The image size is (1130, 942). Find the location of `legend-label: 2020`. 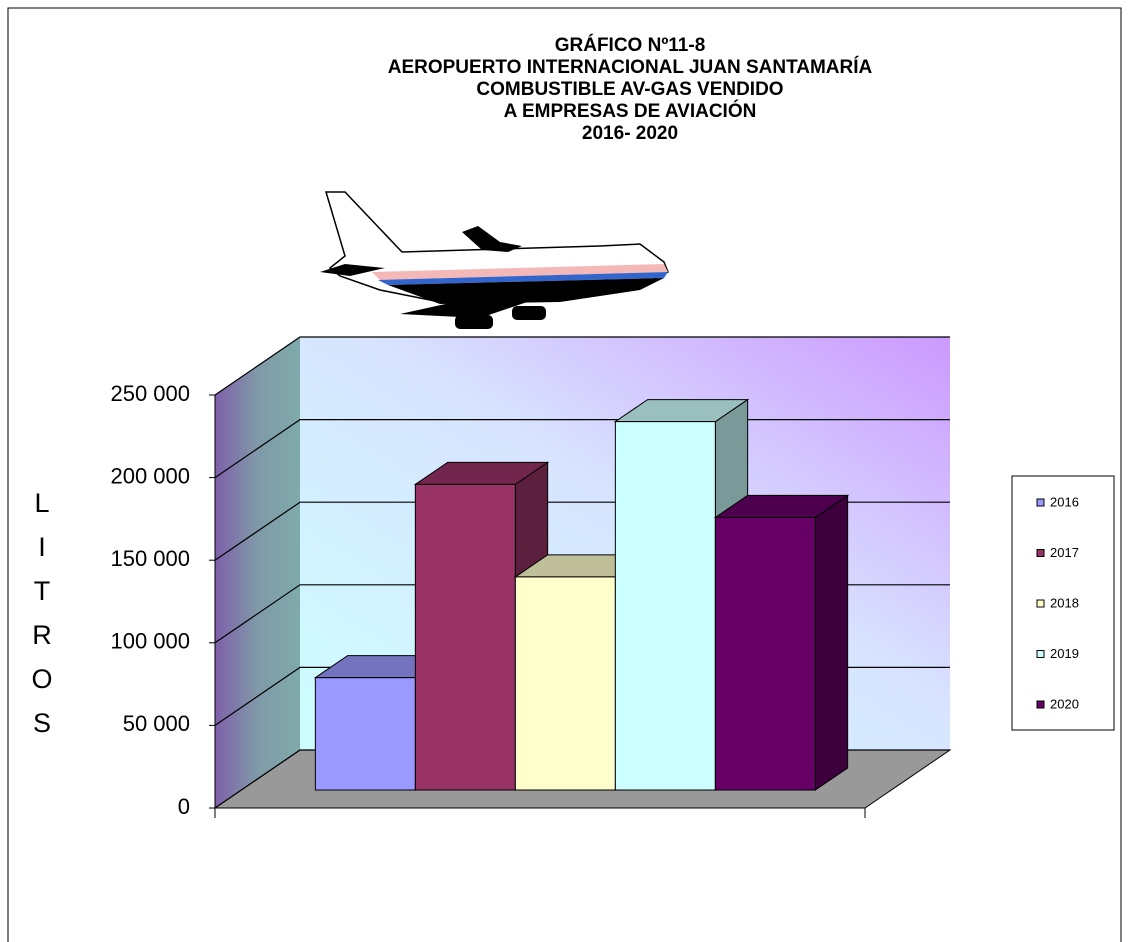

legend-label: 2020 is located at coordinates (1064, 703).